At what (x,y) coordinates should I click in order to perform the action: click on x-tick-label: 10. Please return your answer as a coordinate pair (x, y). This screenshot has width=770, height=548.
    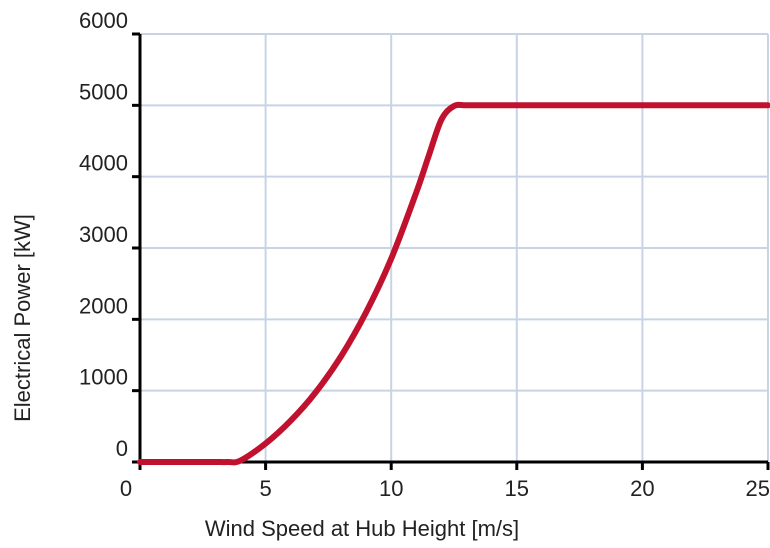
    Looking at the image, I should click on (391, 488).